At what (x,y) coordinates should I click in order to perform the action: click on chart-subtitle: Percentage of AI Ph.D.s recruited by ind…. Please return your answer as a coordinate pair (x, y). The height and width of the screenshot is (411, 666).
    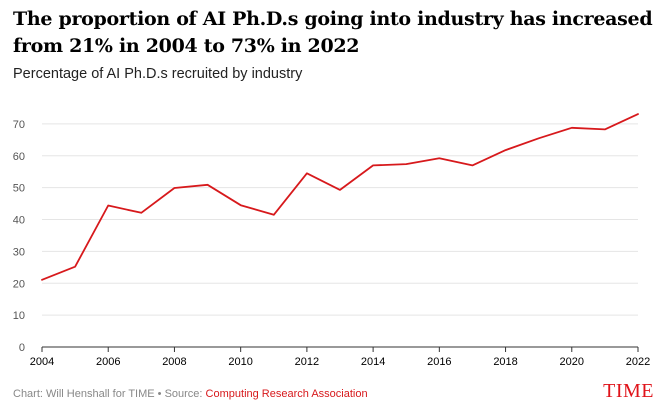
    Looking at the image, I should click on (158, 74).